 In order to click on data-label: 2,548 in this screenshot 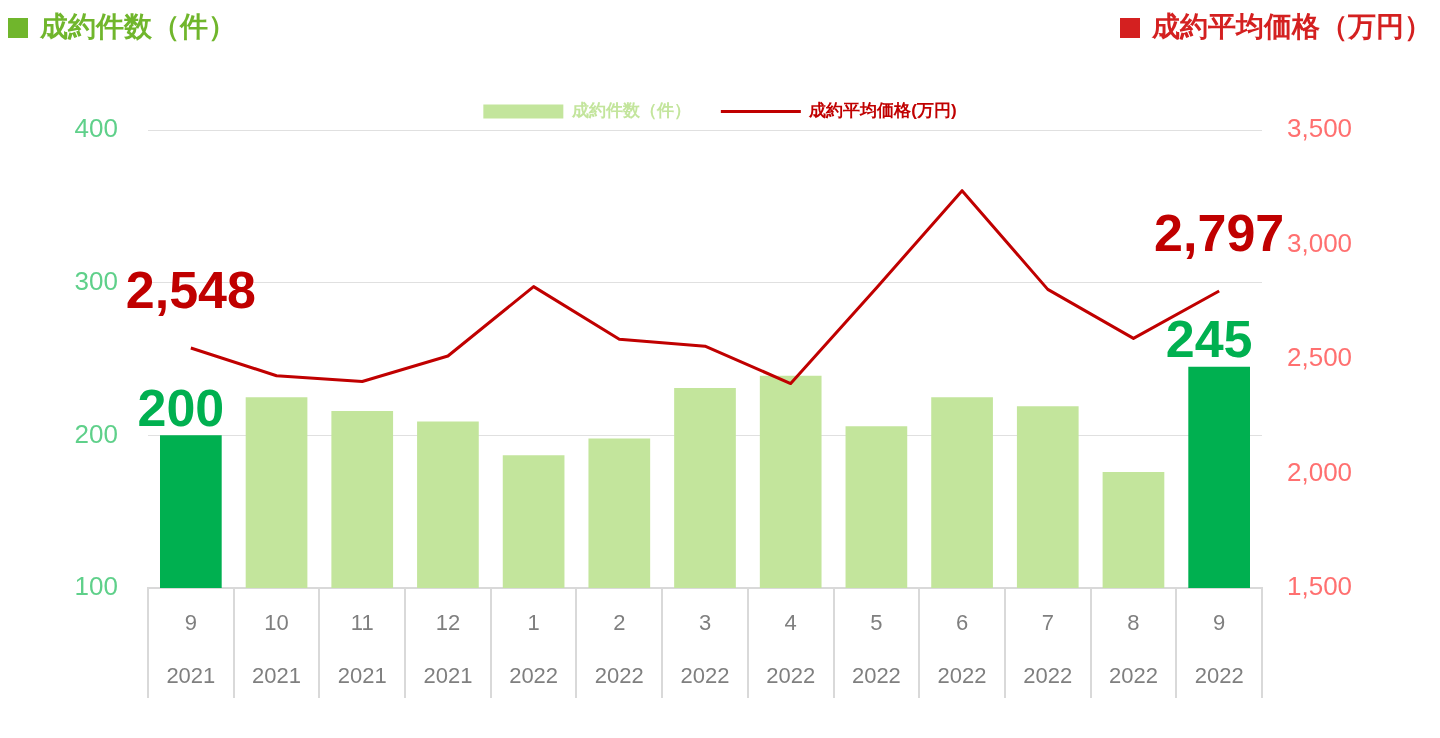, I will do `click(190, 290)`.